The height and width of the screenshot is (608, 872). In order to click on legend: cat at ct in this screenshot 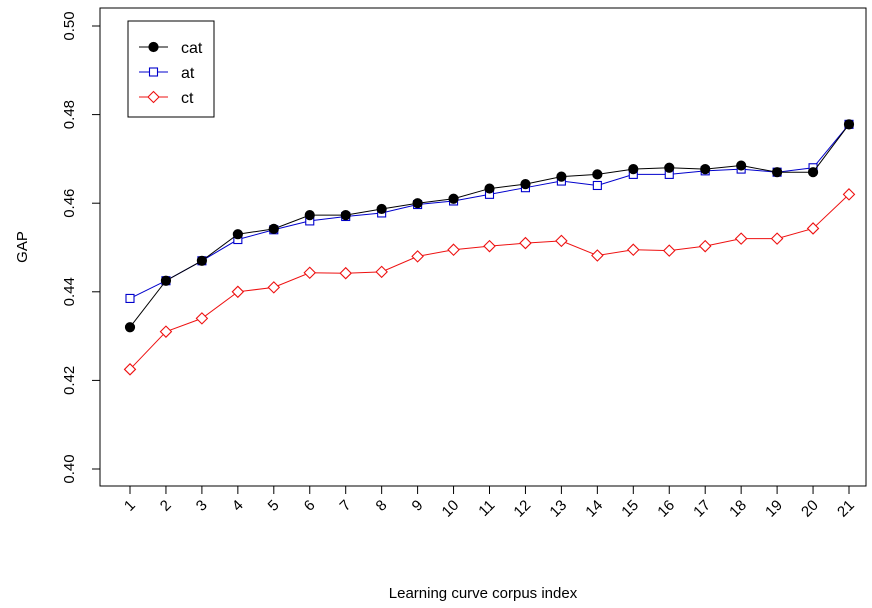, I will do `click(171, 69)`.